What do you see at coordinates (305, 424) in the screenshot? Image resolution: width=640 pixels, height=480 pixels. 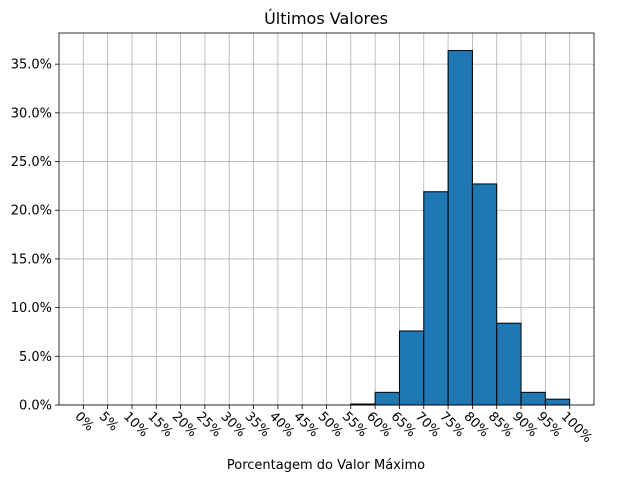 I see `x-tick-label: 45%` at bounding box center [305, 424].